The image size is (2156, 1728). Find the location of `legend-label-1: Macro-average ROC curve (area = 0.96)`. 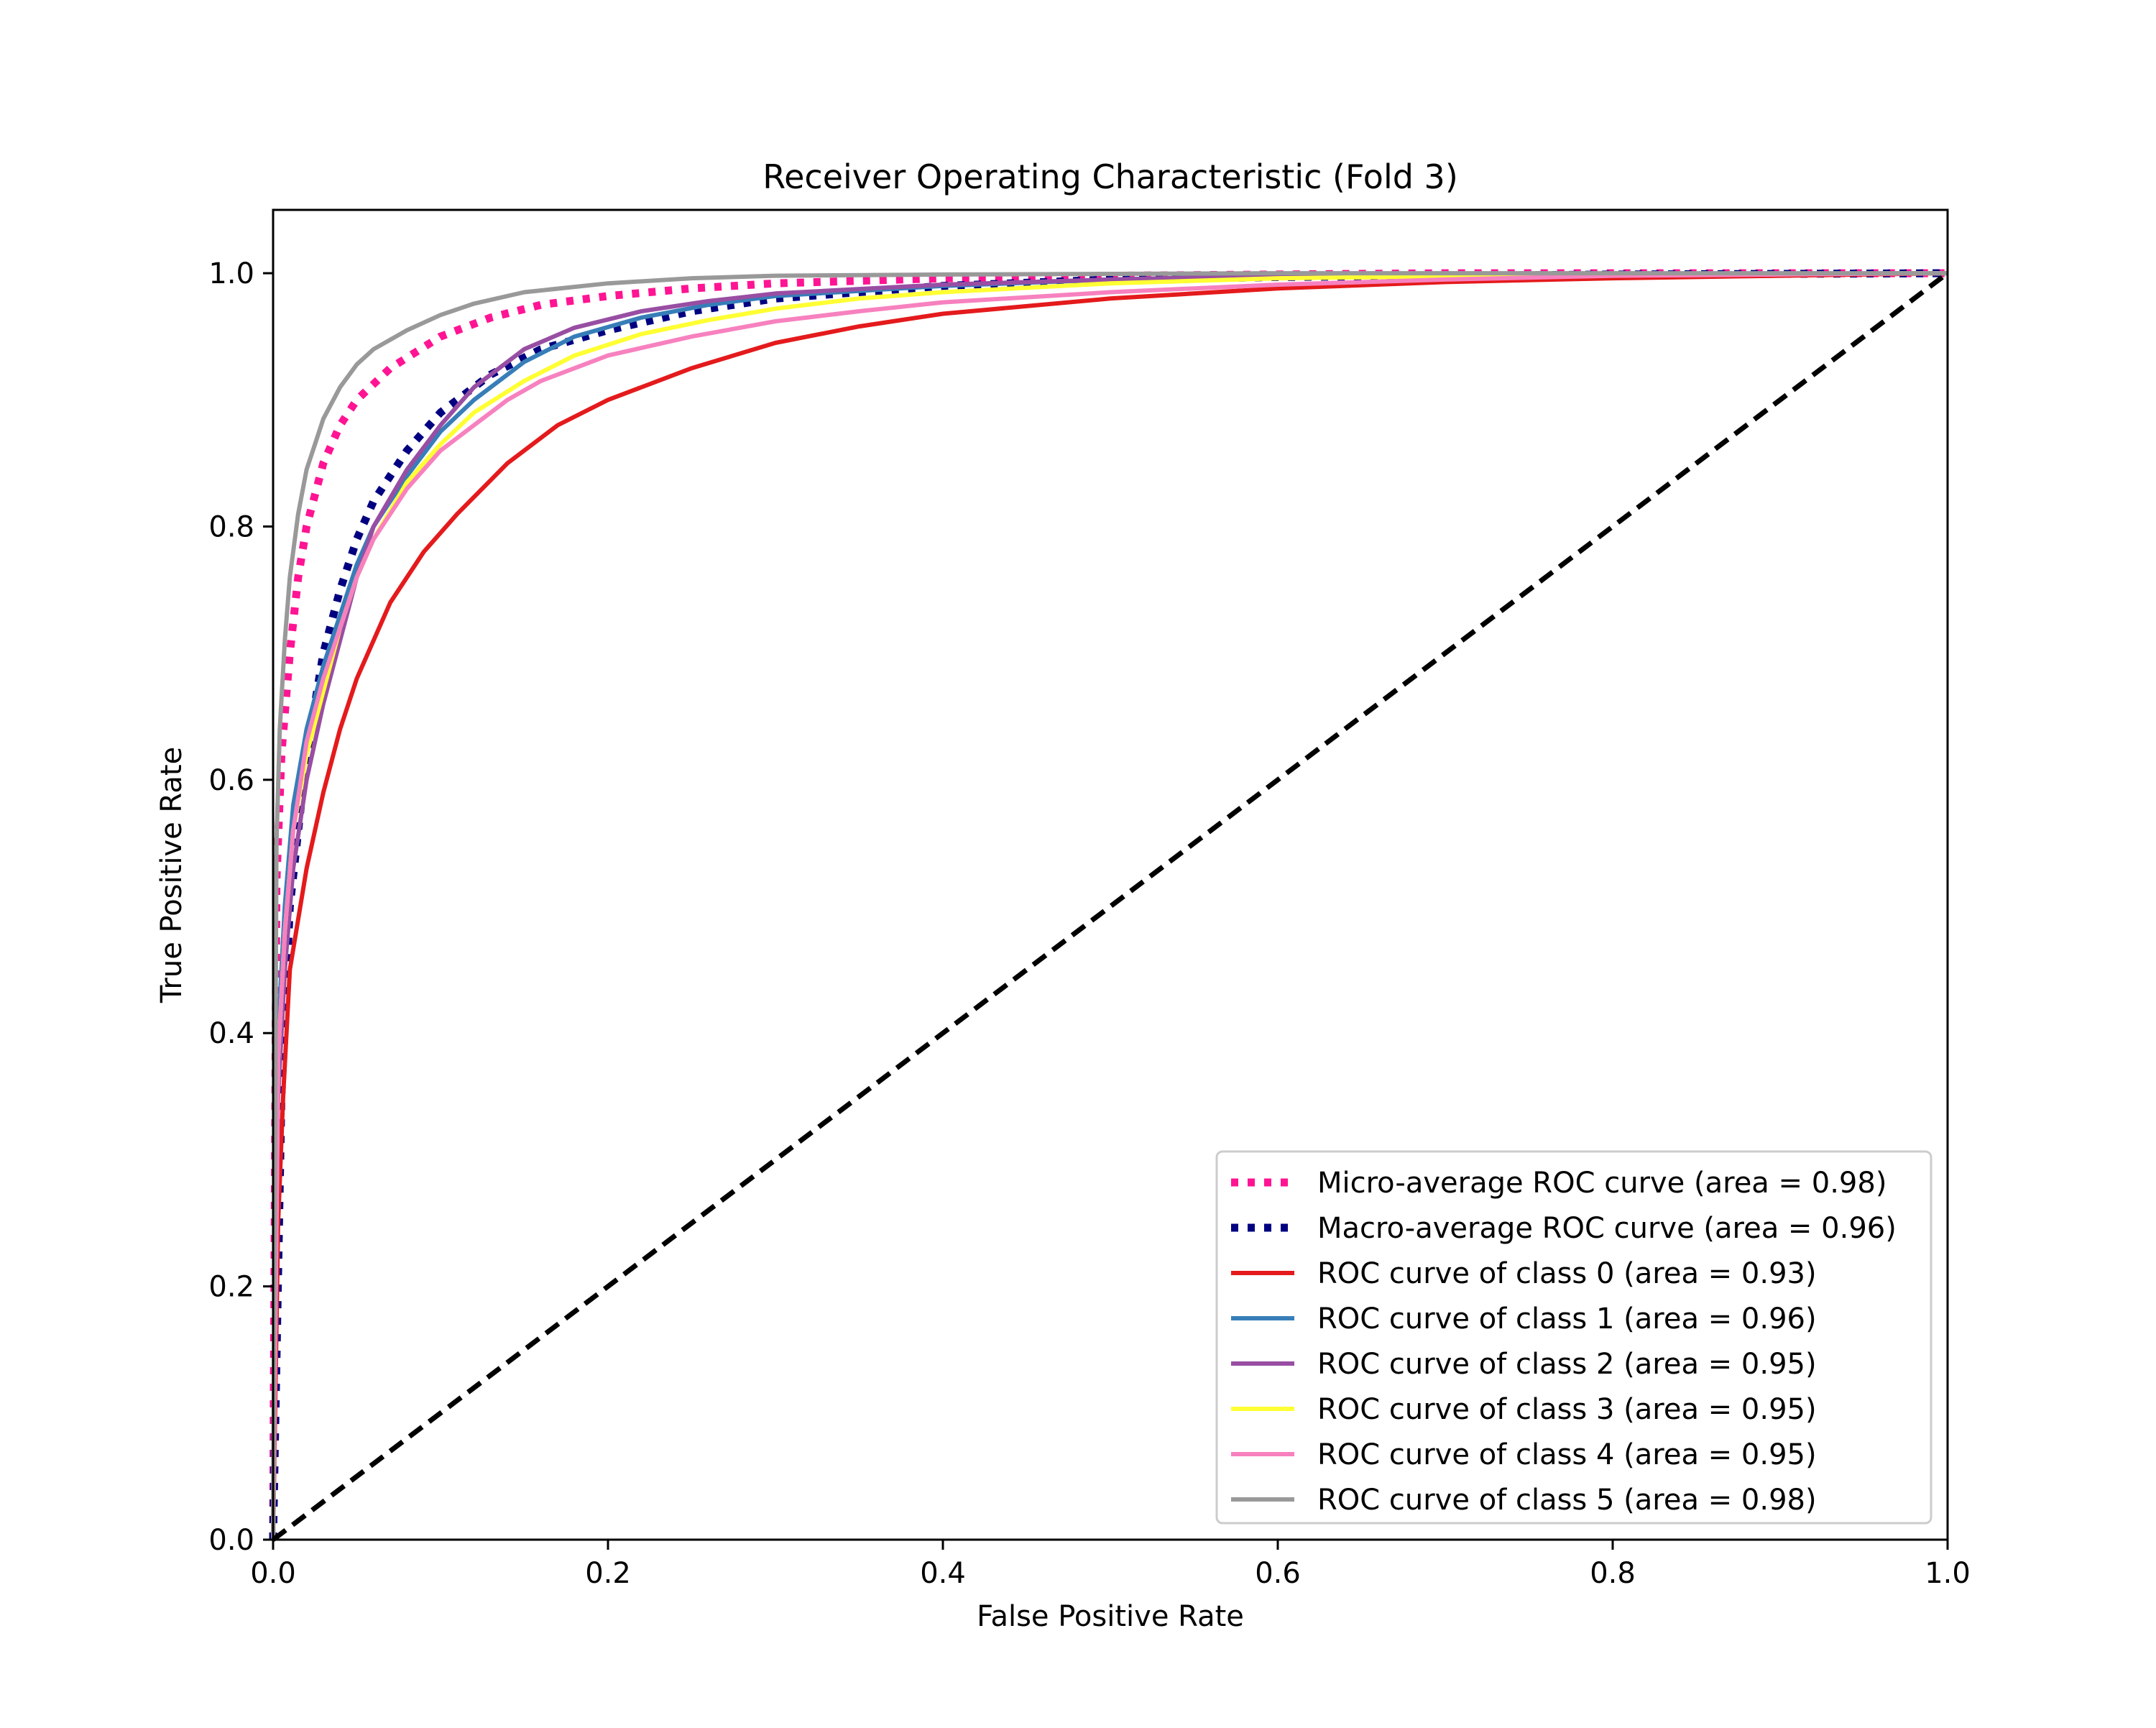

legend-label-1: Macro-average ROC curve (area = 0.96) is located at coordinates (1607, 1228).